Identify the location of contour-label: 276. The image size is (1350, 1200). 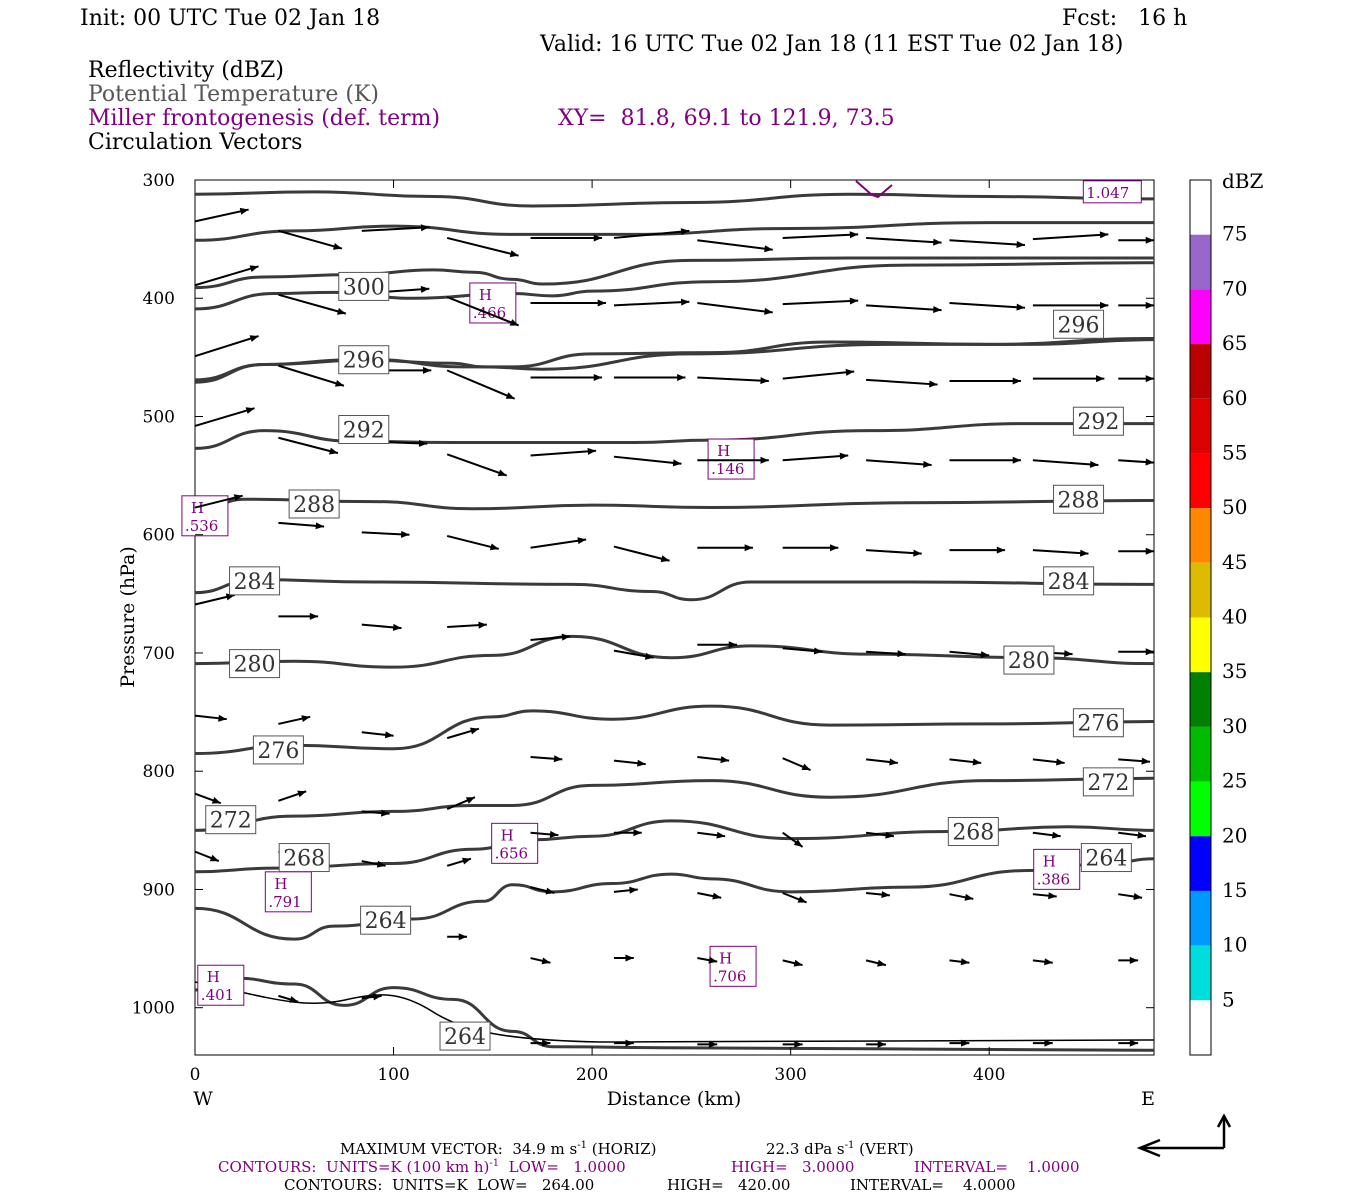
(278, 751).